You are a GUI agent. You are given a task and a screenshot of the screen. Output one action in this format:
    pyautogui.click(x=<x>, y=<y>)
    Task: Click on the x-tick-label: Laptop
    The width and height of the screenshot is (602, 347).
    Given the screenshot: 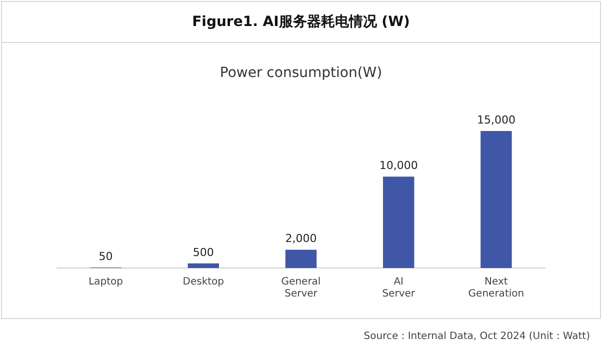 What is the action you would take?
    pyautogui.click(x=106, y=282)
    